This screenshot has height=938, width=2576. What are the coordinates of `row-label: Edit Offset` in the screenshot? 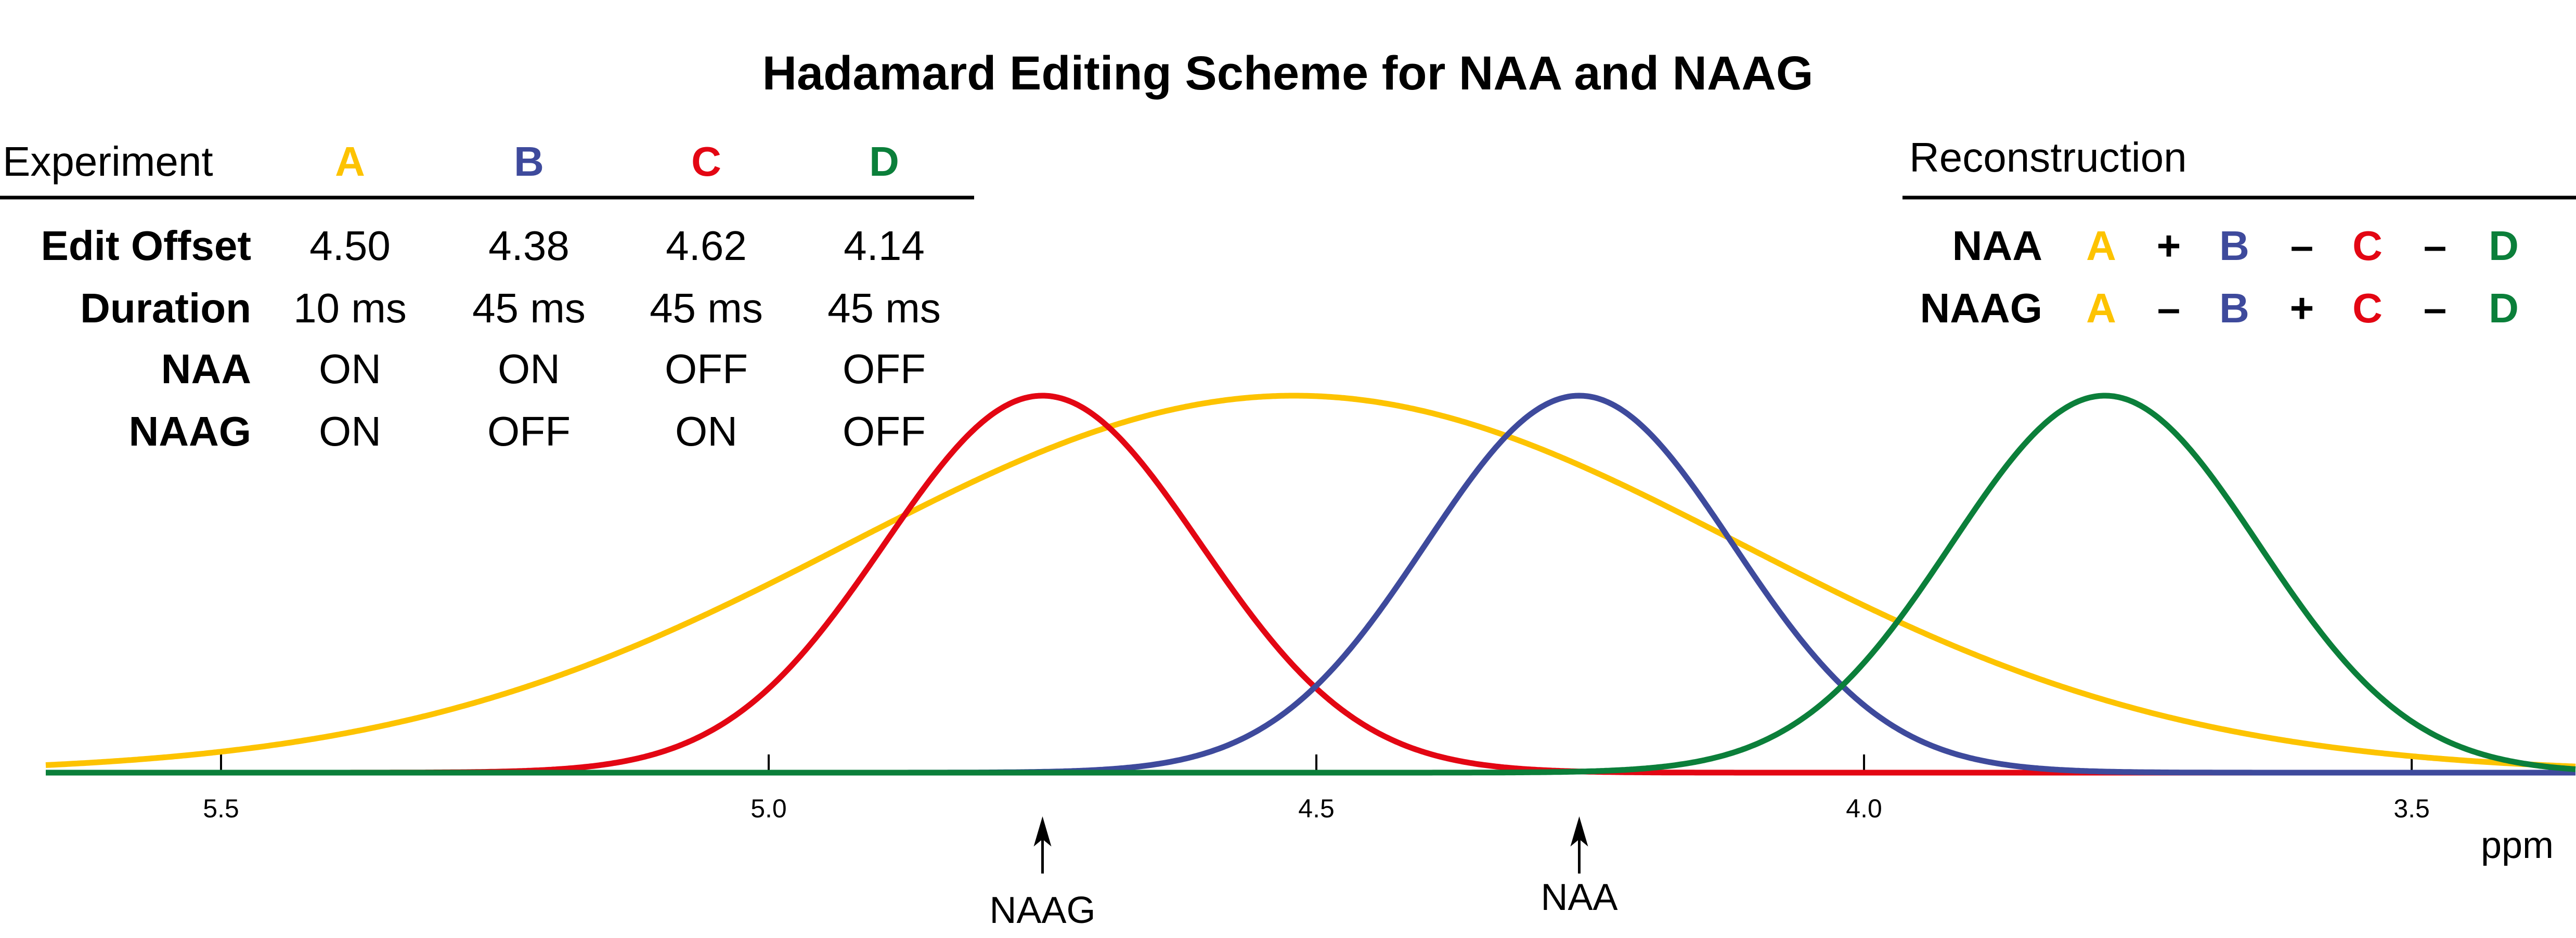 It's located at (146, 246).